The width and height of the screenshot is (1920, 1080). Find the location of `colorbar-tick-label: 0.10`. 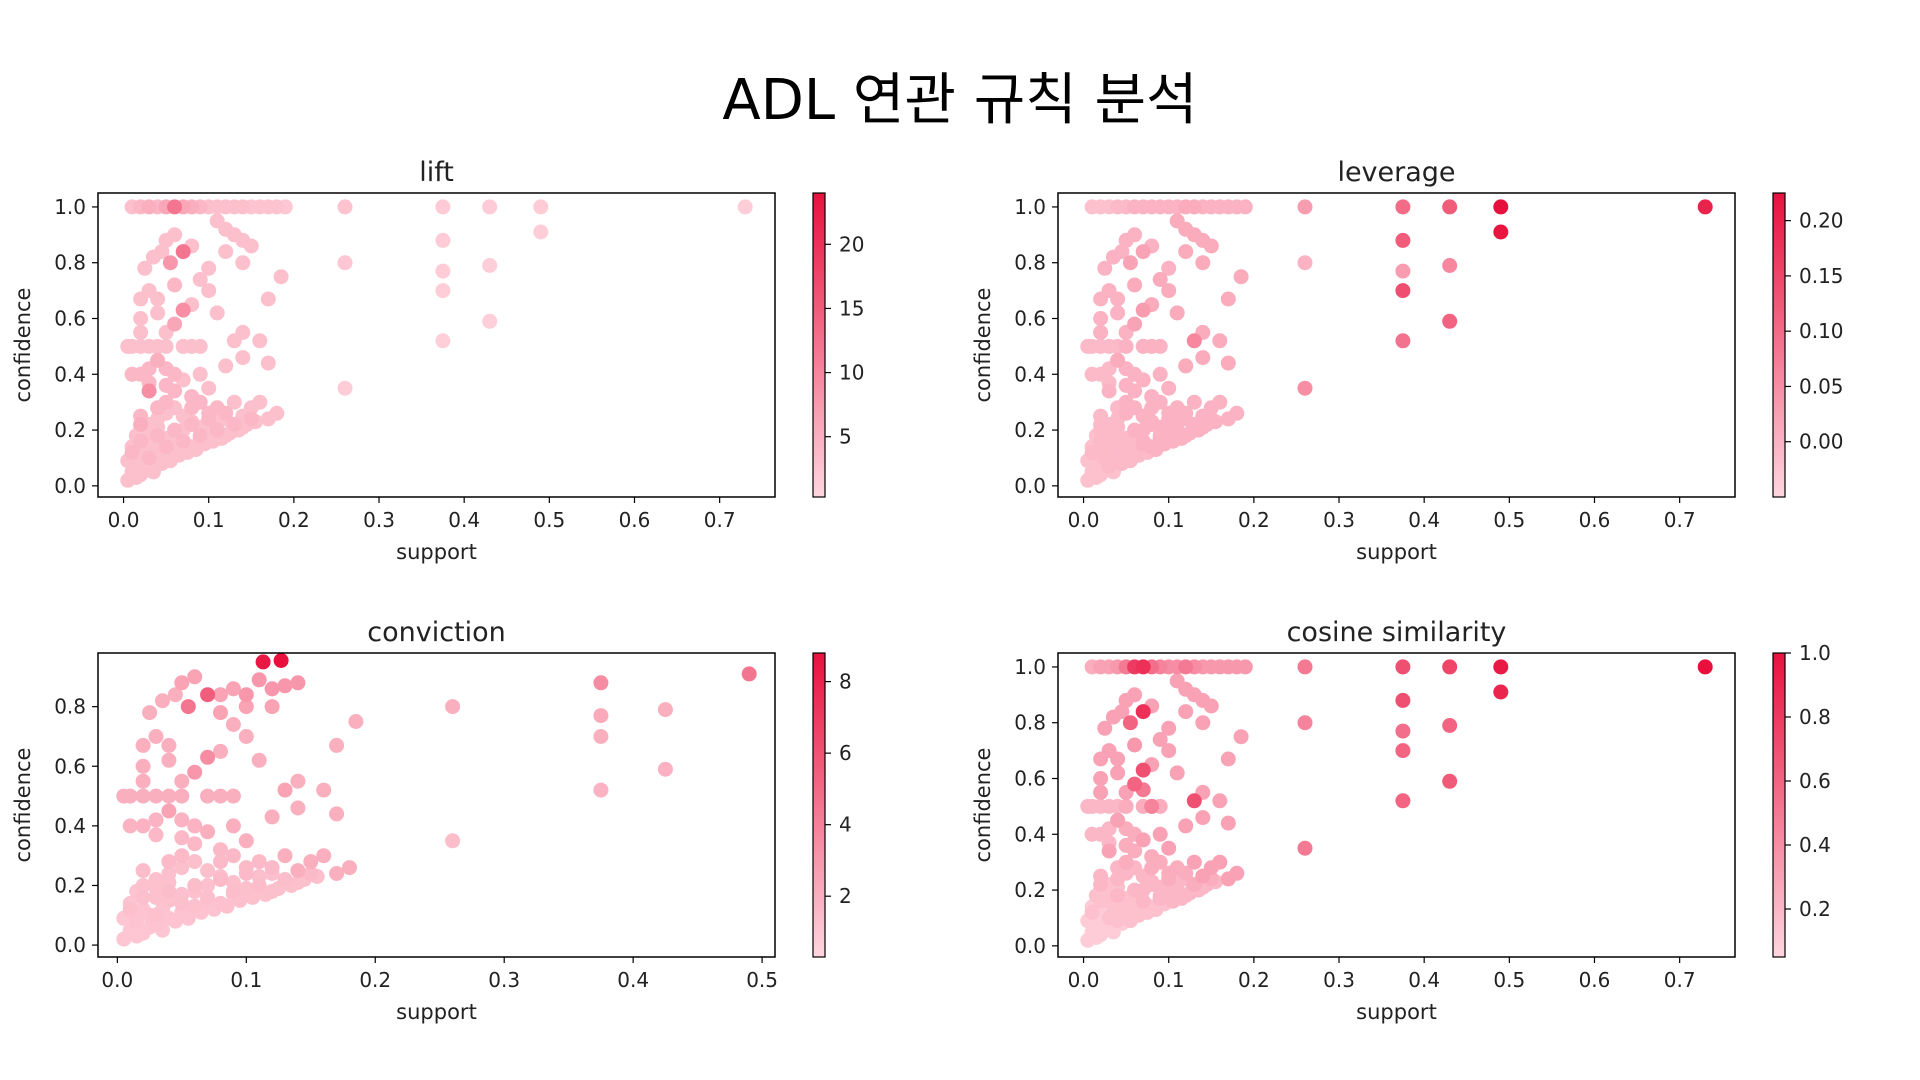

colorbar-tick-label: 0.10 is located at coordinates (1821, 331).